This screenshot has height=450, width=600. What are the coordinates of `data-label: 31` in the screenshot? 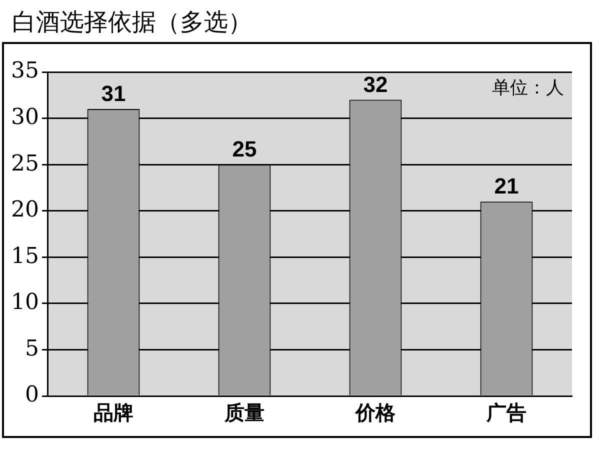 It's located at (113, 93).